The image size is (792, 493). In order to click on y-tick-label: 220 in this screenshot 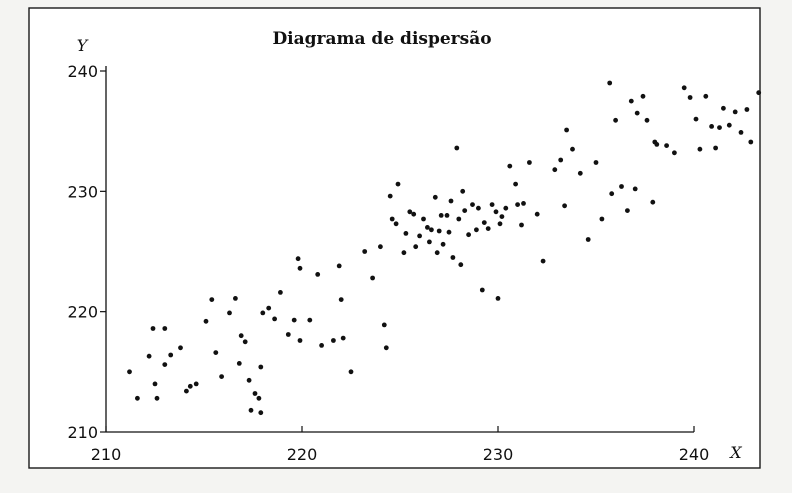, I will do `click(82, 312)`.